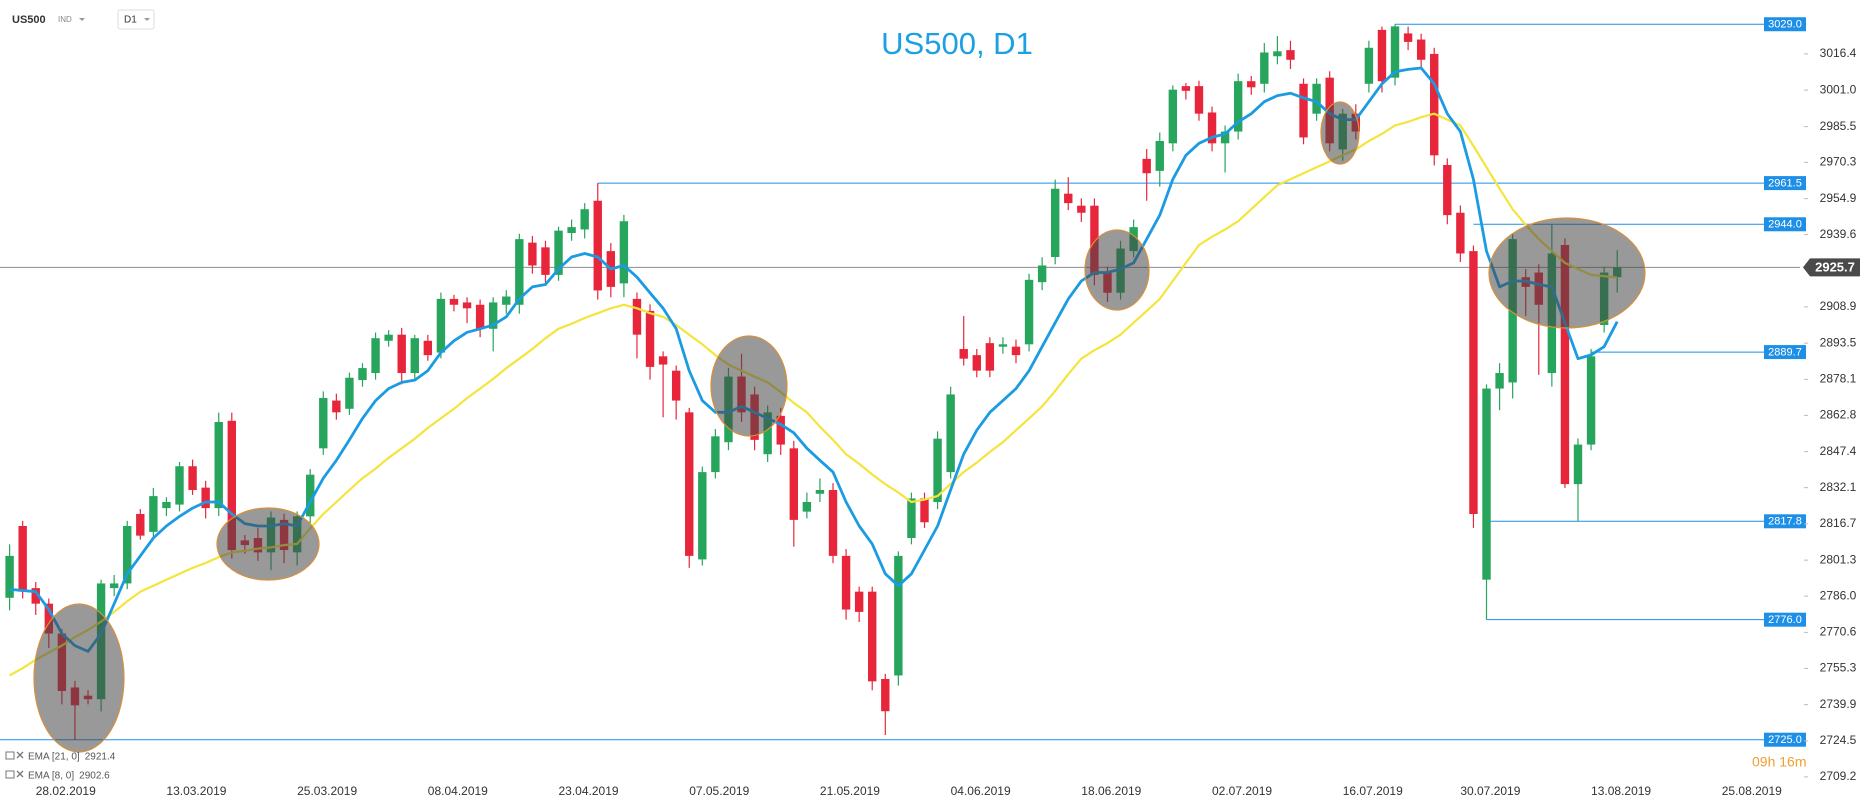 Image resolution: width=1866 pixels, height=805 pixels. I want to click on y-tick-label: 2832.1, so click(1838, 487).